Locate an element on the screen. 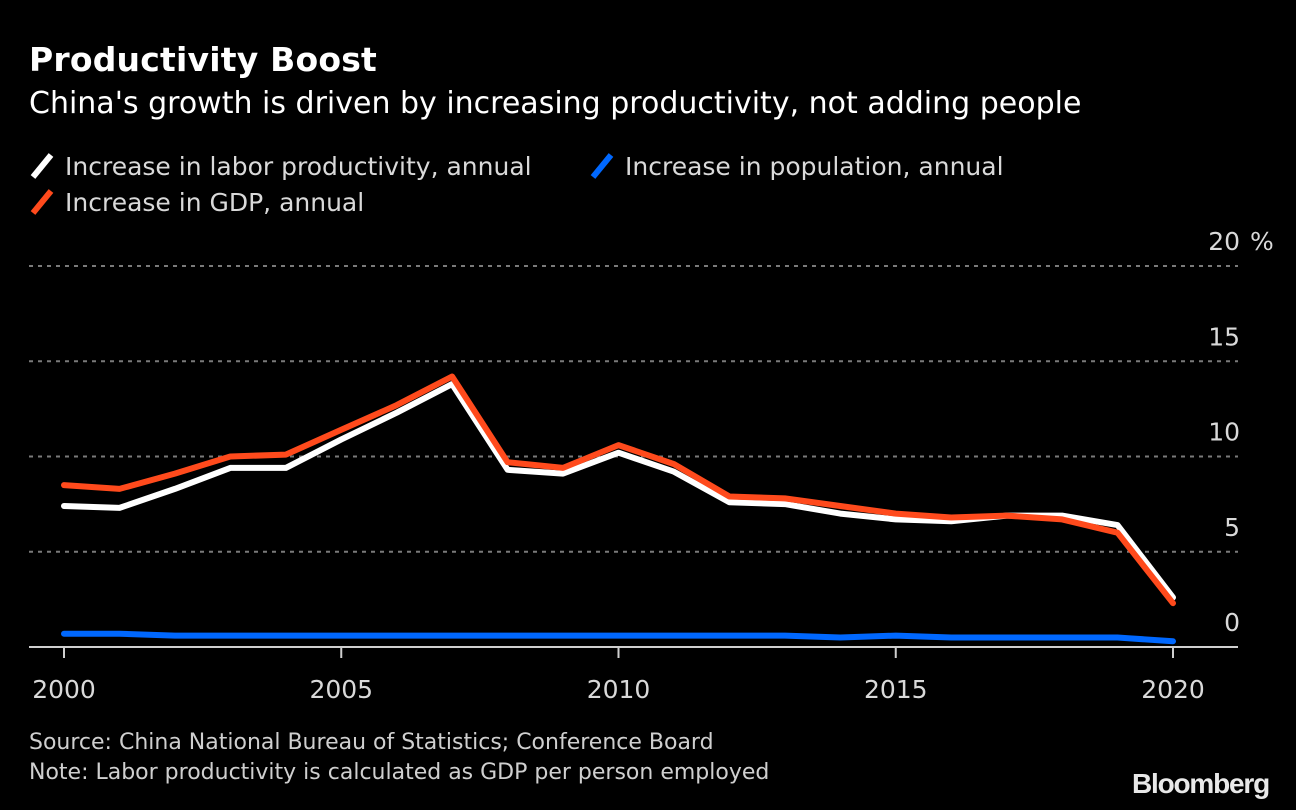  x-tick-label: 2015 is located at coordinates (896, 689).